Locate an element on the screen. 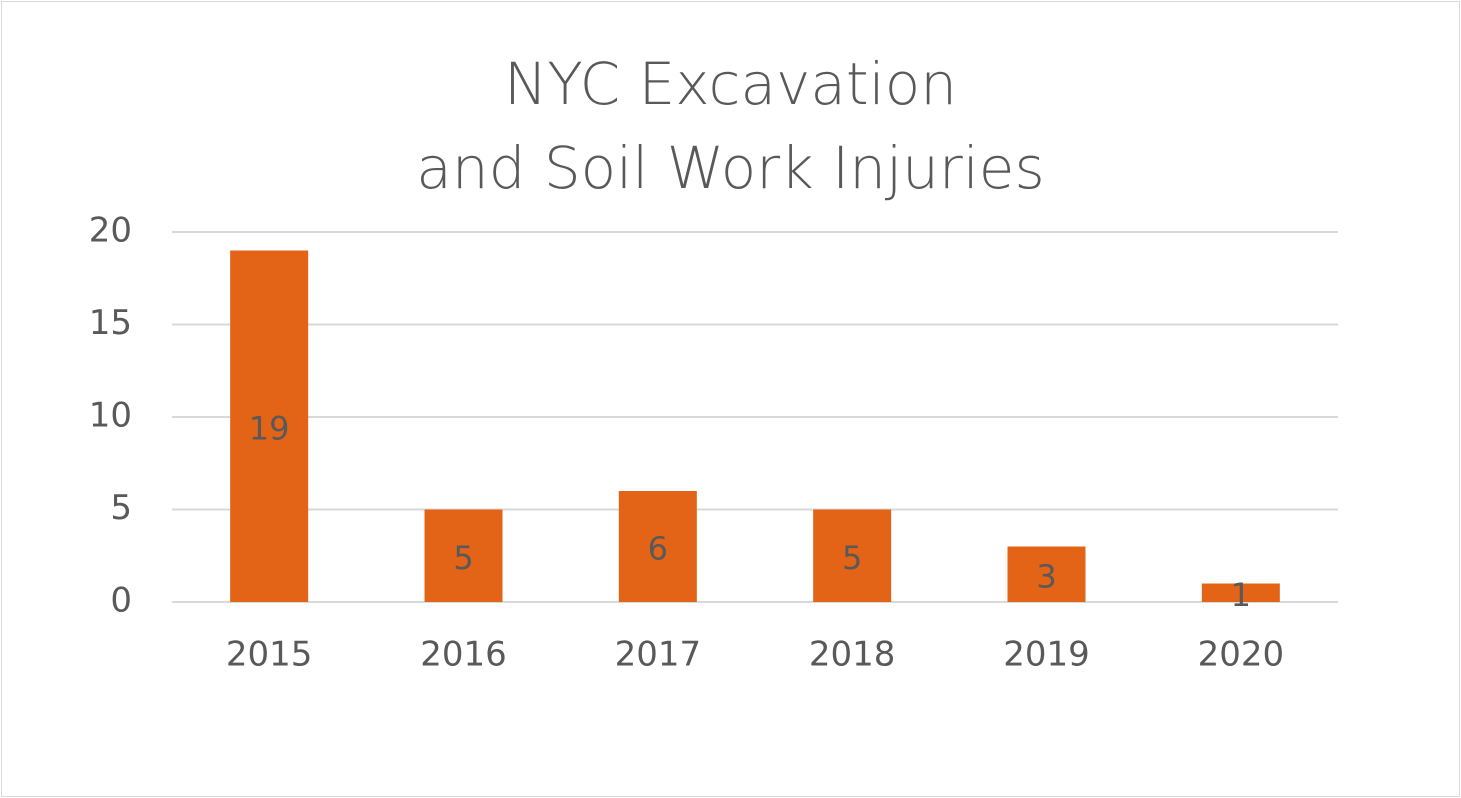 The image size is (1461, 798). data-label: 19 is located at coordinates (269, 428).